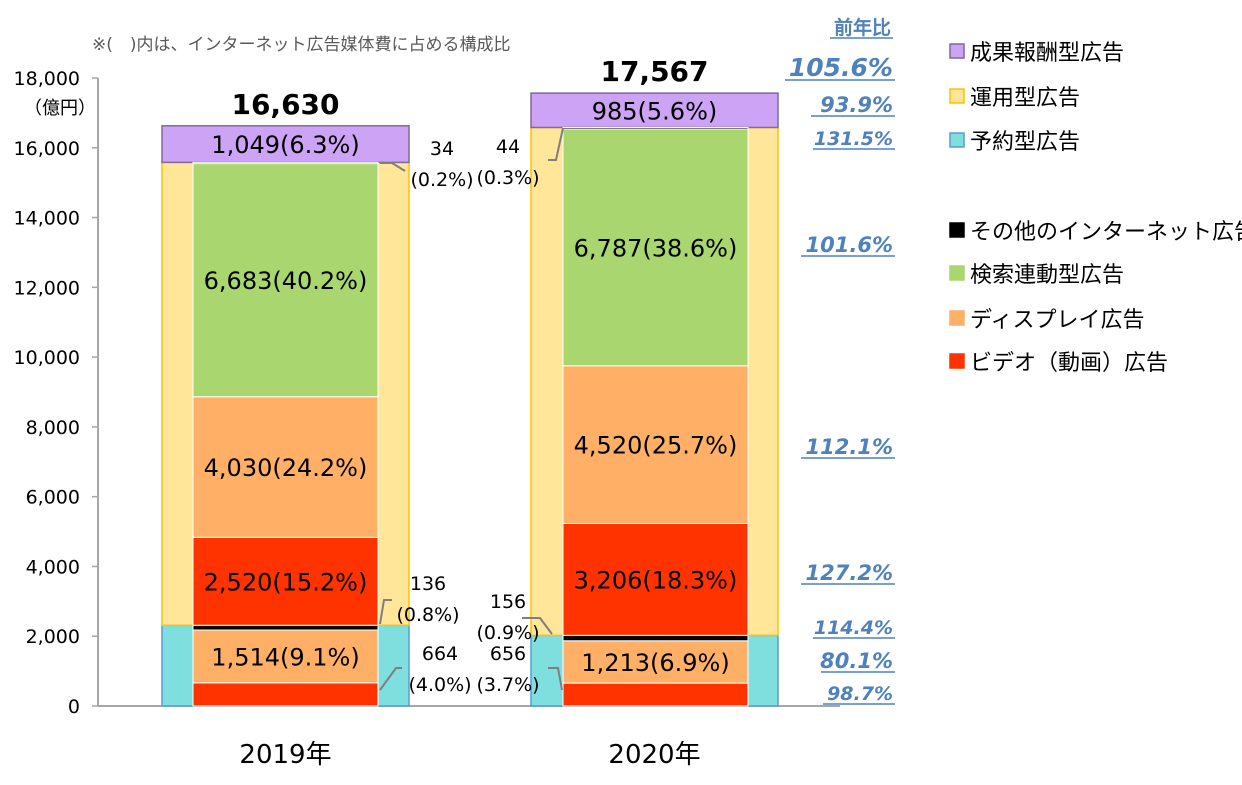  What do you see at coordinates (654, 755) in the screenshot?
I see `x-tick-label: 2020年` at bounding box center [654, 755].